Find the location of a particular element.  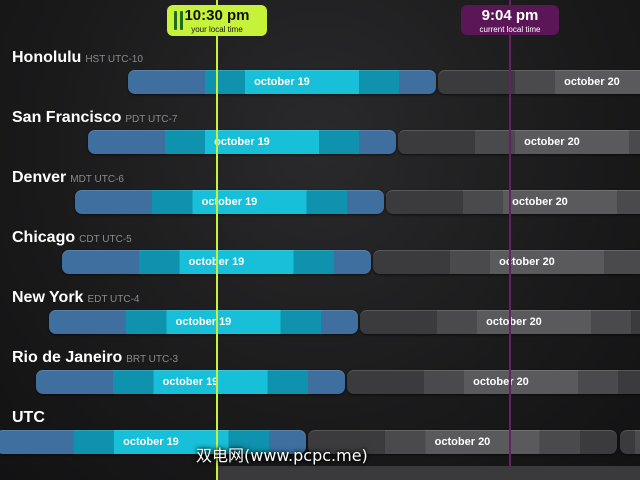

local-time-box: 10:30 pm your local time is located at coordinates (217, 20).